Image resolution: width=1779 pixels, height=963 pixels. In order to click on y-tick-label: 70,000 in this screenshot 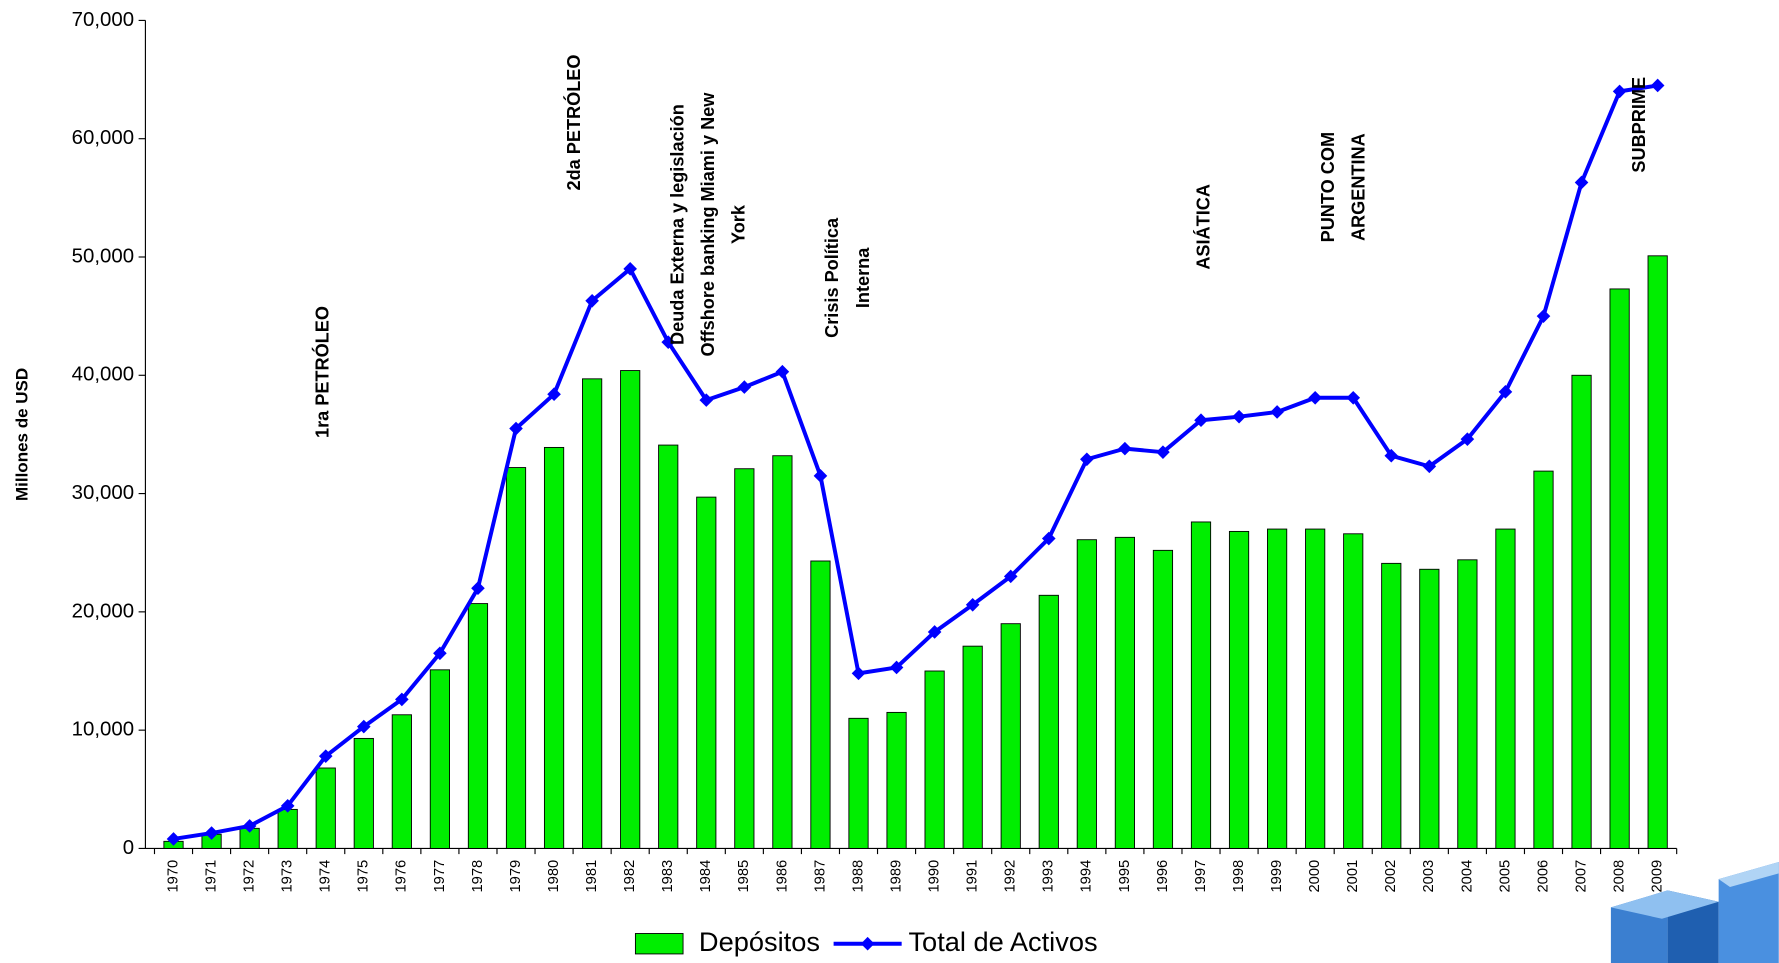, I will do `click(103, 20)`.